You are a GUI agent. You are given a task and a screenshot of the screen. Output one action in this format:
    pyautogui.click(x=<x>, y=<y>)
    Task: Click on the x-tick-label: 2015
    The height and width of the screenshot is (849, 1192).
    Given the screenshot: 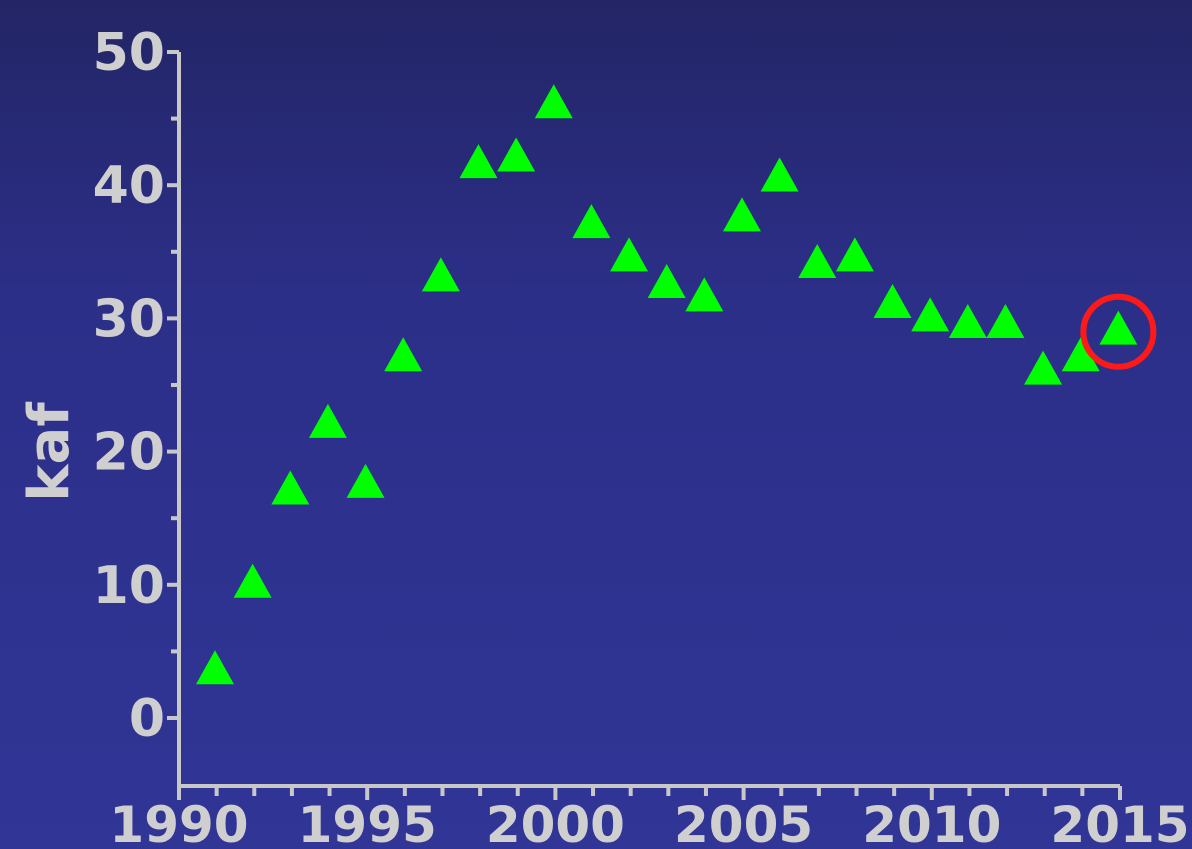 What is the action you would take?
    pyautogui.click(x=1119, y=822)
    